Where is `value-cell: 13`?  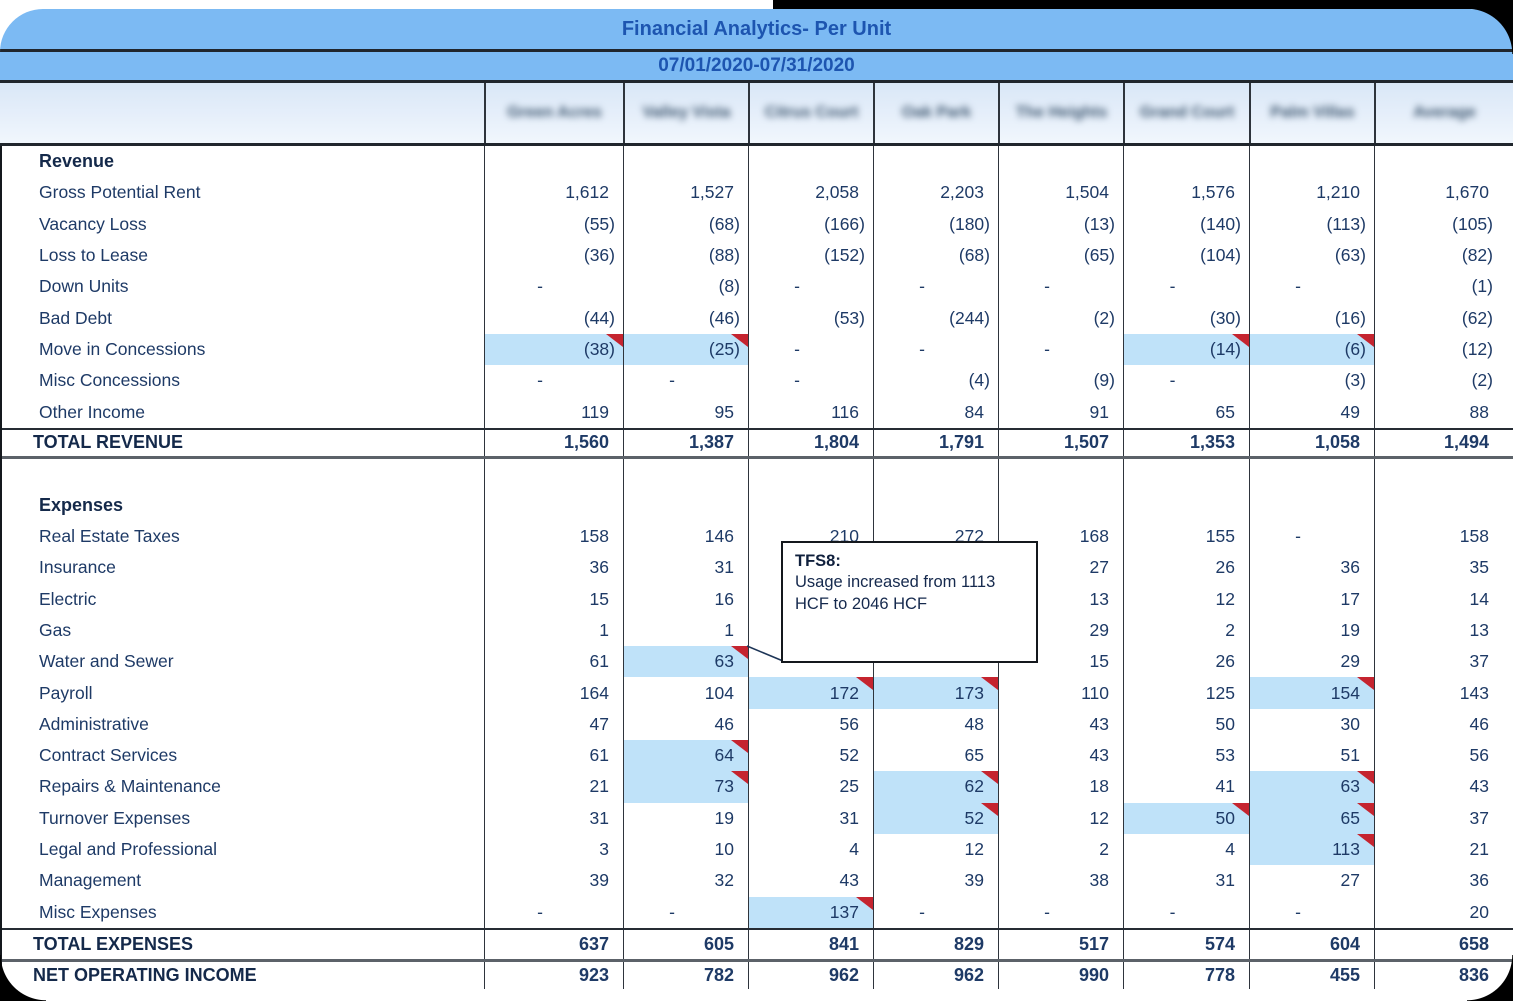 value-cell: 13 is located at coordinates (1443, 630).